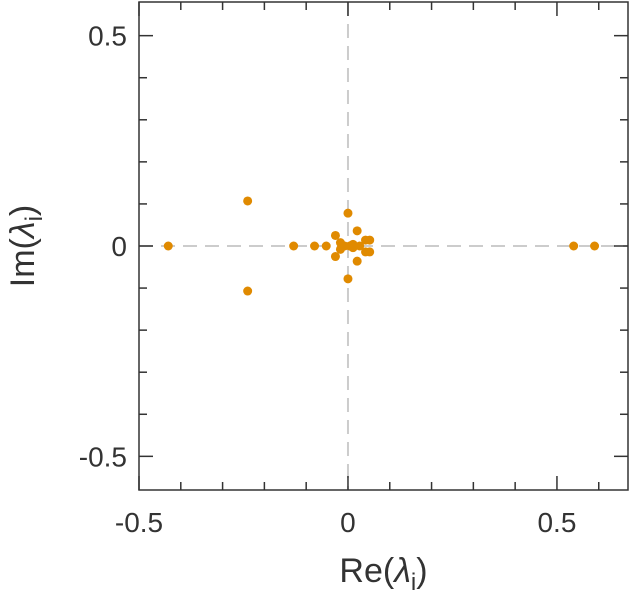  I want to click on data-points, so click(381, 246).